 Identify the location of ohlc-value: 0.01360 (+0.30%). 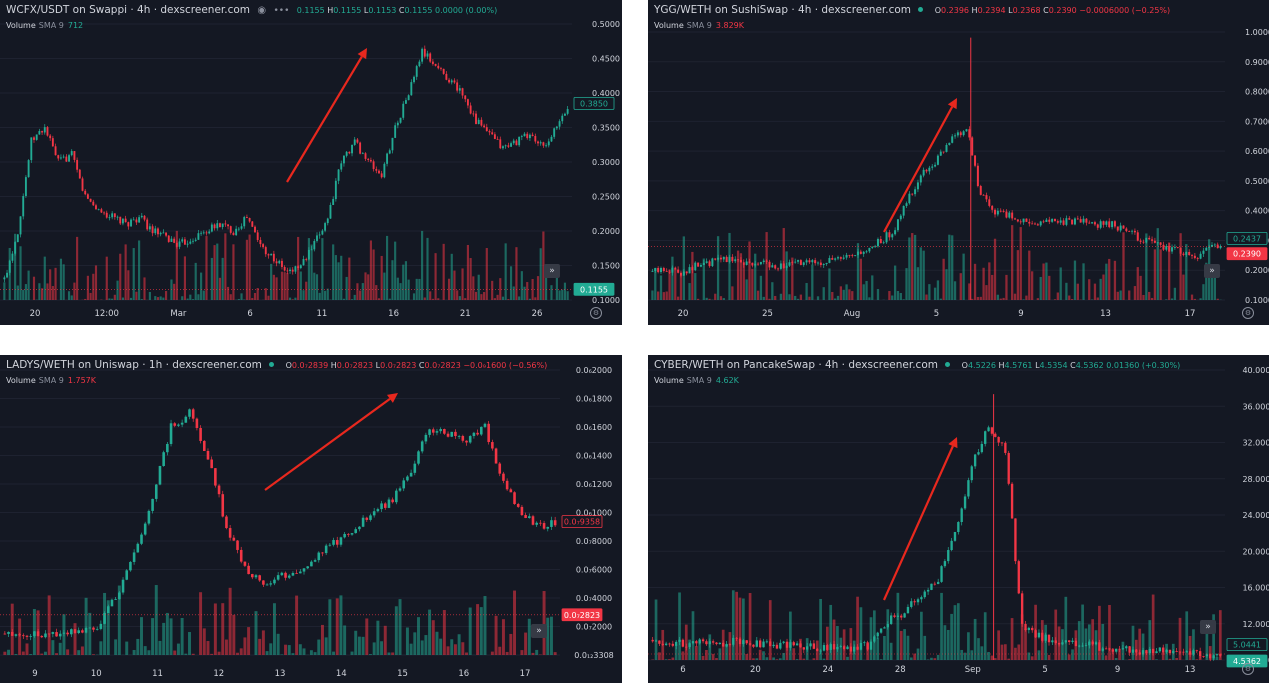
(1143, 365).